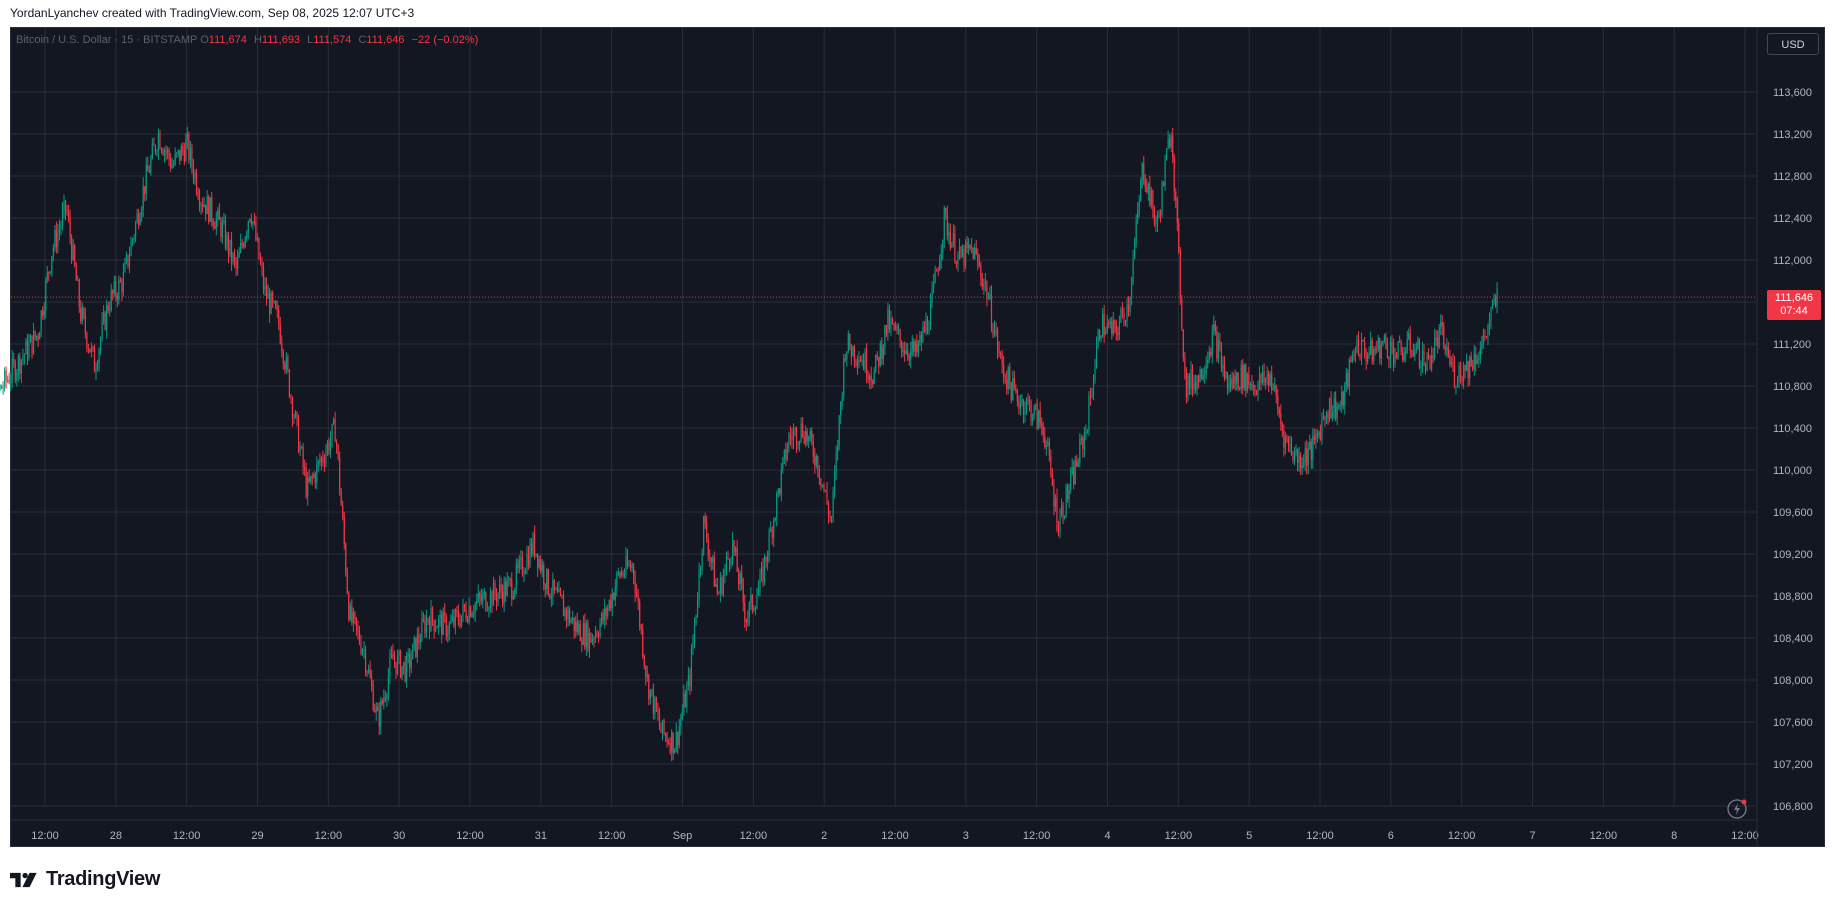  What do you see at coordinates (85, 879) in the screenshot?
I see `tradingview-brand: TradingView` at bounding box center [85, 879].